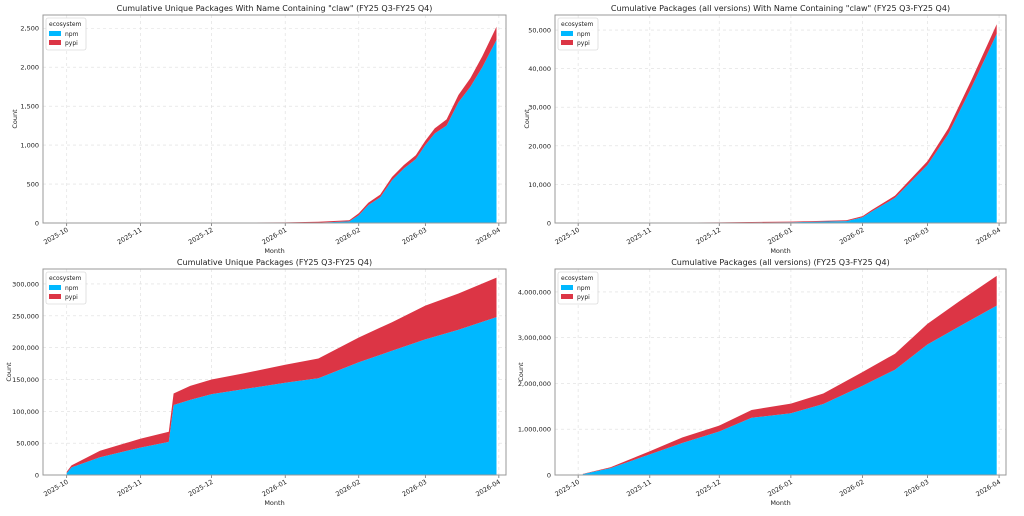 This screenshot has height=516, width=1024. What do you see at coordinates (29, 68) in the screenshot?
I see `y-tick-label: 2,000` at bounding box center [29, 68].